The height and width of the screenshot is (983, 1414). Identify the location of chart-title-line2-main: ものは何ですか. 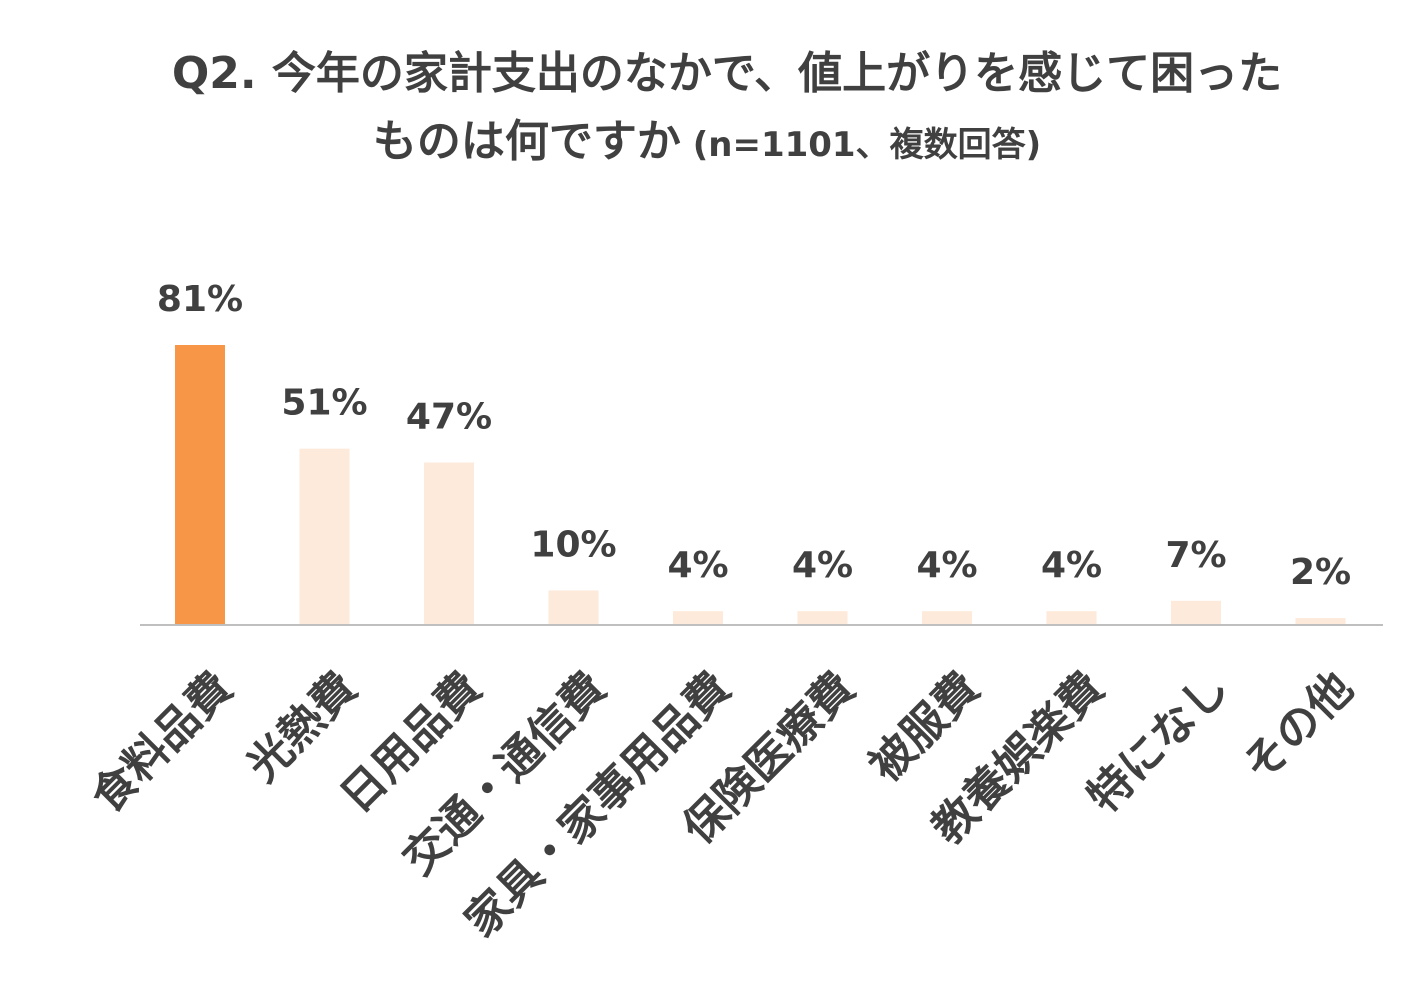
(526, 141).